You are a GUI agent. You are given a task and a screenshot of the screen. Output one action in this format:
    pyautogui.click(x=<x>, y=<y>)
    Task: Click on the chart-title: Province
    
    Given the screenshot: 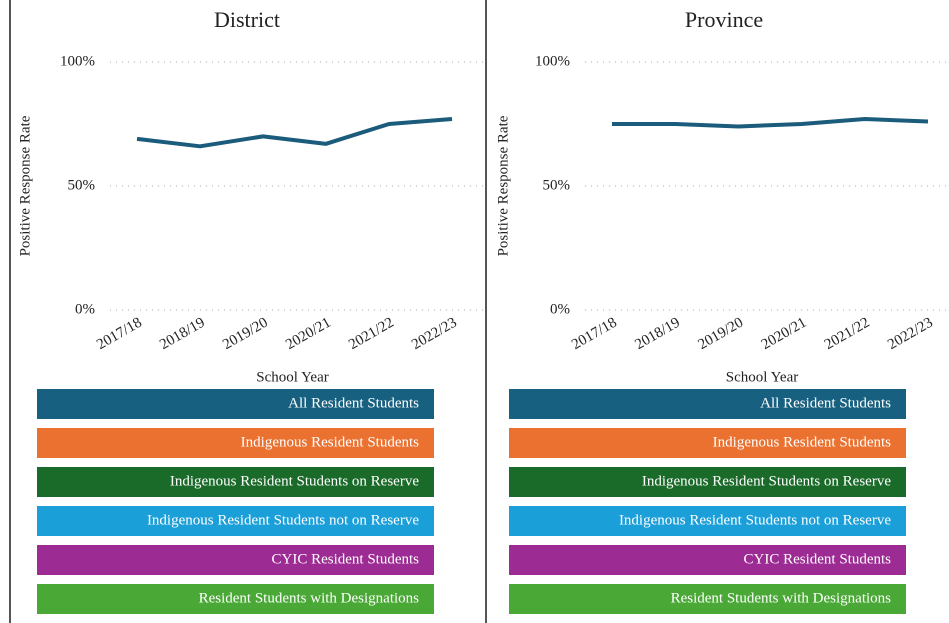 What is the action you would take?
    pyautogui.click(x=724, y=19)
    